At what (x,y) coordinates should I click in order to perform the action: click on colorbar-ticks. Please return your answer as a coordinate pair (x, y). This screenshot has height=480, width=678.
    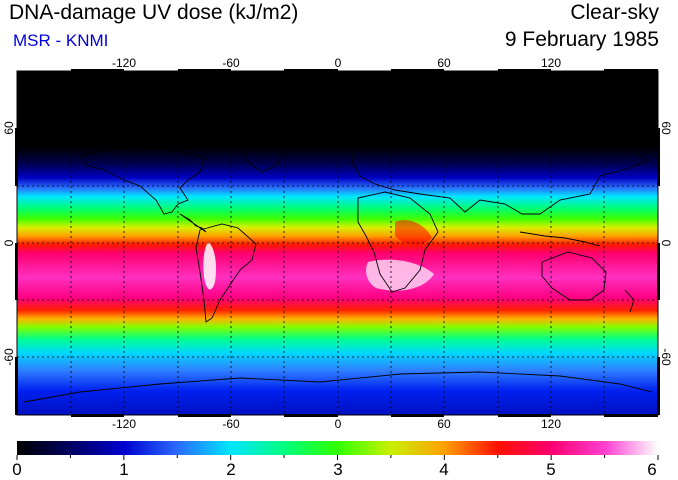
    Looking at the image, I should click on (337, 457).